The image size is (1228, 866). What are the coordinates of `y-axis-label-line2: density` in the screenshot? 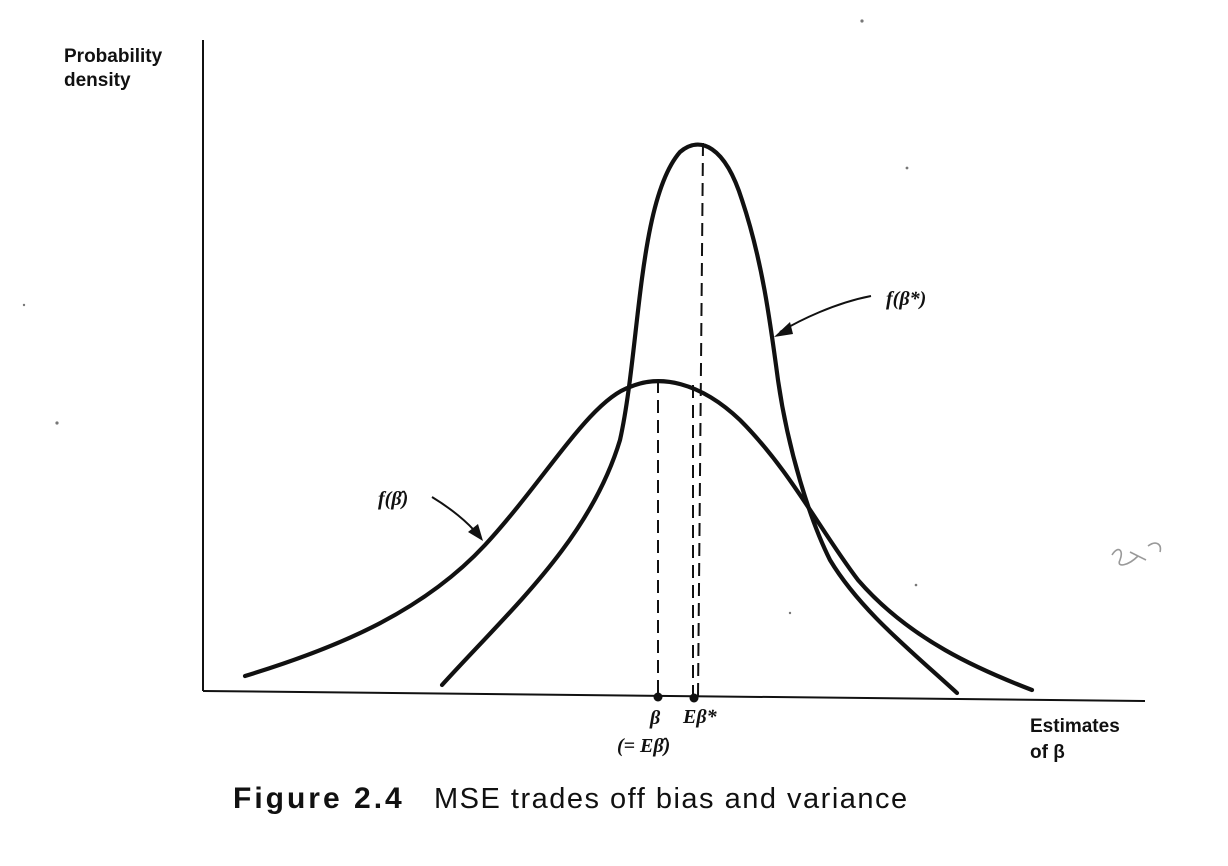 It's located at (97, 80).